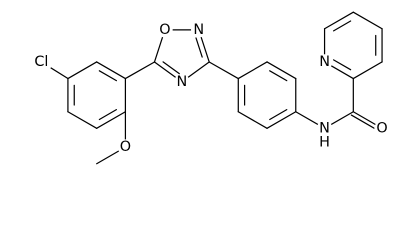 The height and width of the screenshot is (240, 419). I want to click on atom-label: Cl, so click(41, 62).